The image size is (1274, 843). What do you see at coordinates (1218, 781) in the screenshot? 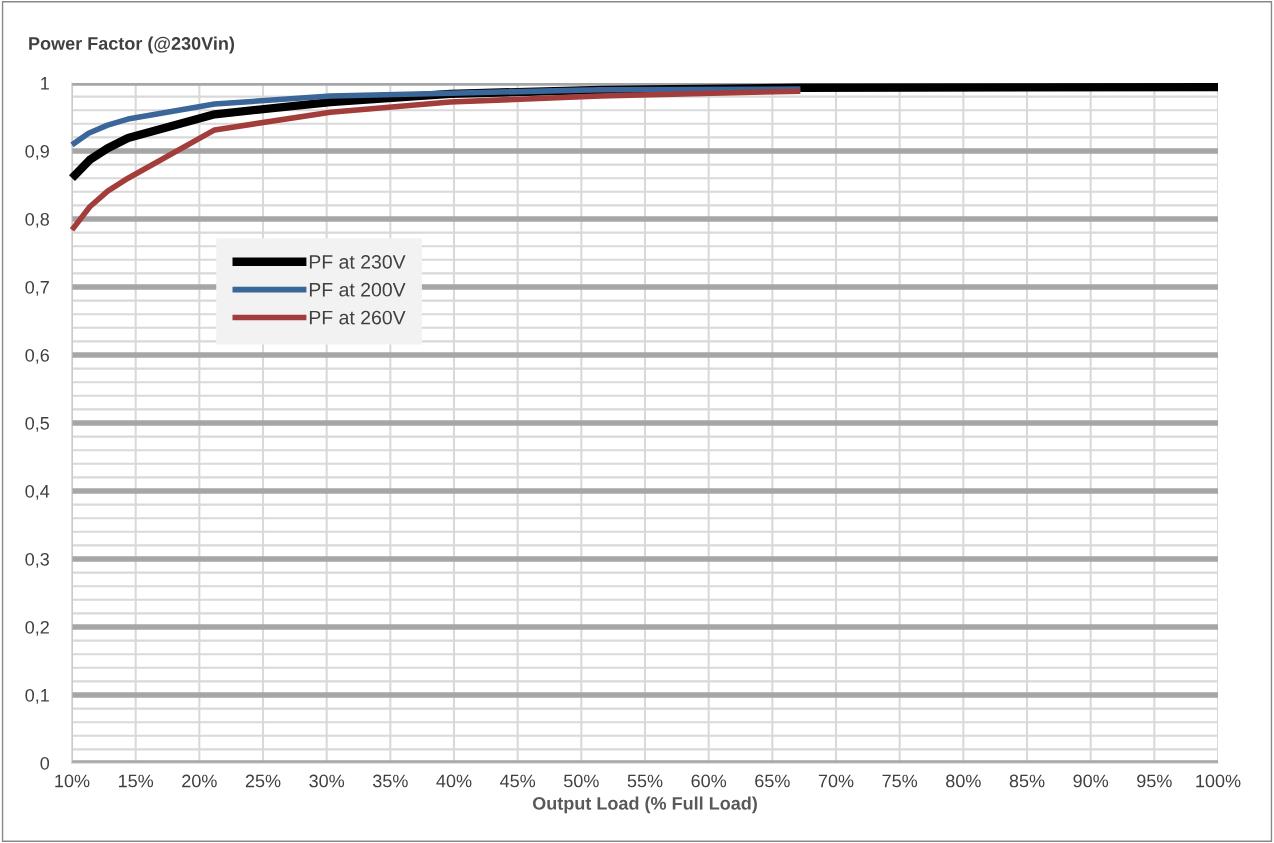
I see `x-tick-label: 100%` at bounding box center [1218, 781].